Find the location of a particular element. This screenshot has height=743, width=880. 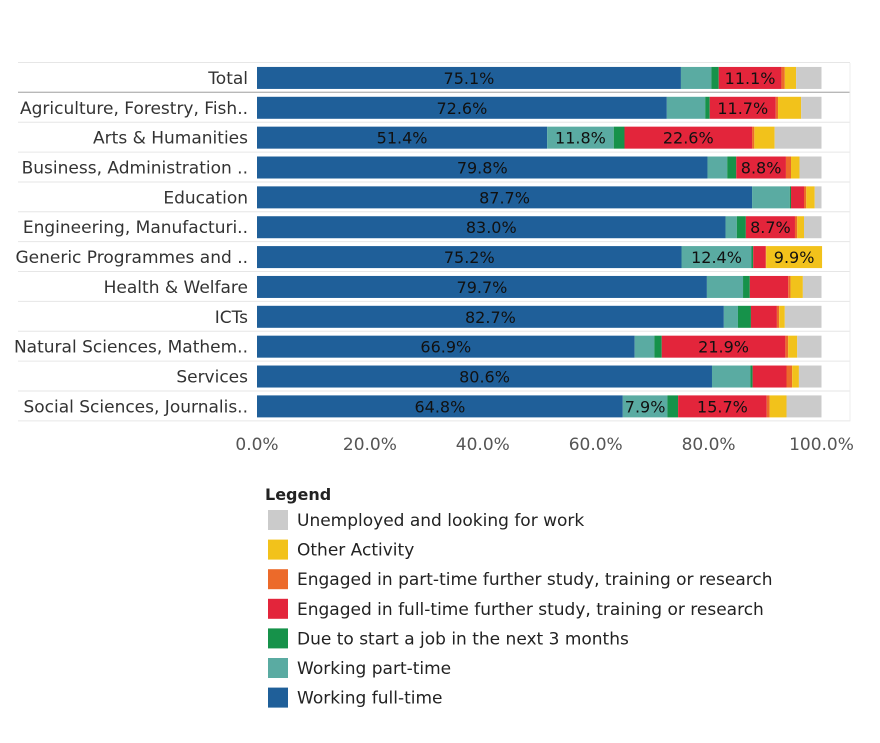

x-tick-label: 0.0% is located at coordinates (256, 445).